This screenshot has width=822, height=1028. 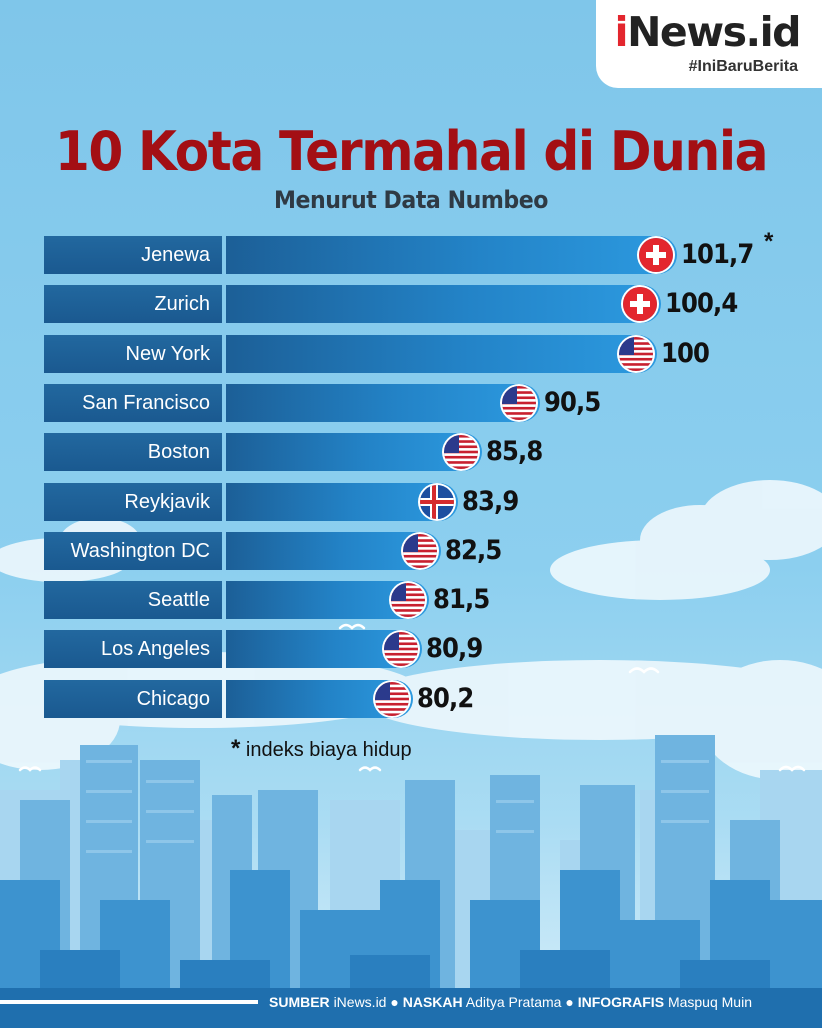 I want to click on city-label: Chicago, so click(x=133, y=698).